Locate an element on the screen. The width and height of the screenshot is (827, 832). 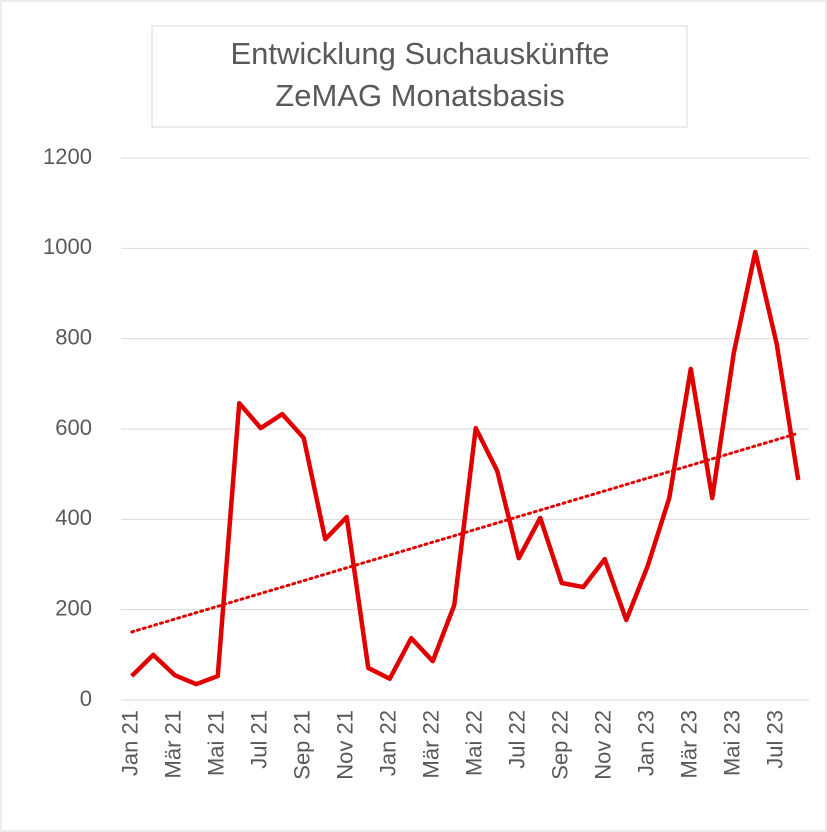
x-tick-label: Nov 22 is located at coordinates (603, 745).